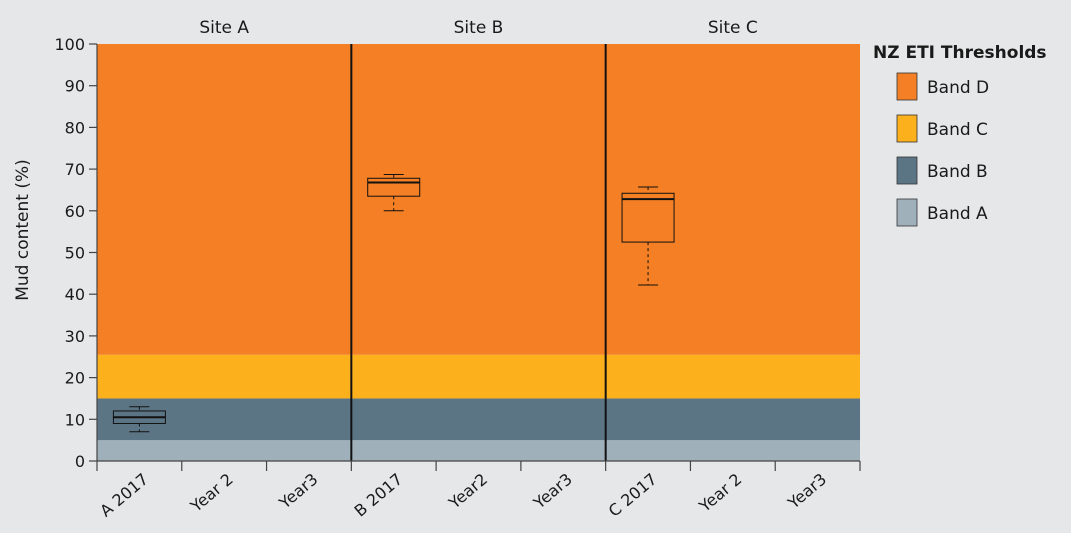 Image resolution: width=1071 pixels, height=533 pixels. Describe the element at coordinates (942, 149) in the screenshot. I see `legend-items: Band D Band C Band B Band A` at that location.